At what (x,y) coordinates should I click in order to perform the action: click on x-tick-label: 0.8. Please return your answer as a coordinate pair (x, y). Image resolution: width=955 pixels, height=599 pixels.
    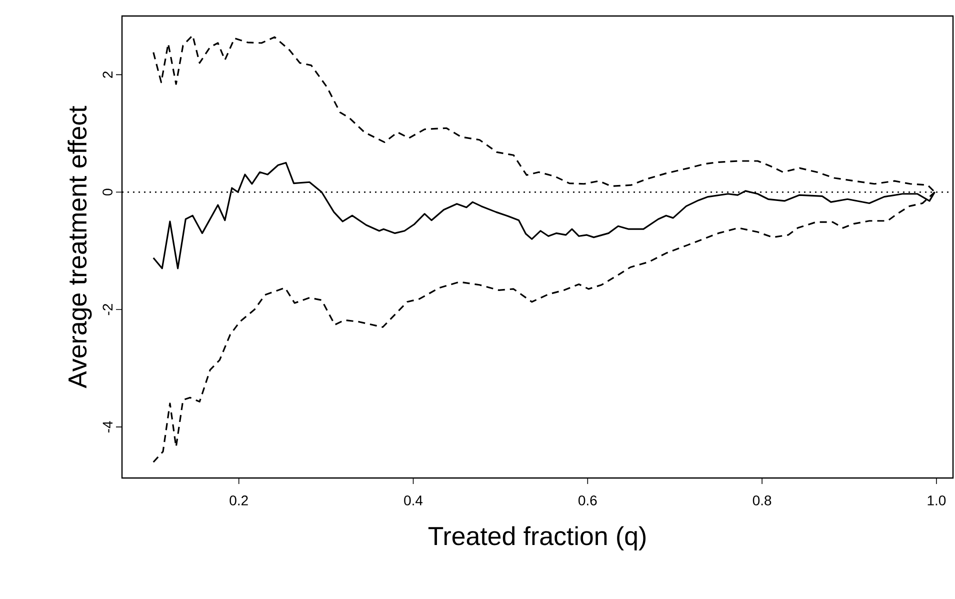
    Looking at the image, I should click on (762, 501).